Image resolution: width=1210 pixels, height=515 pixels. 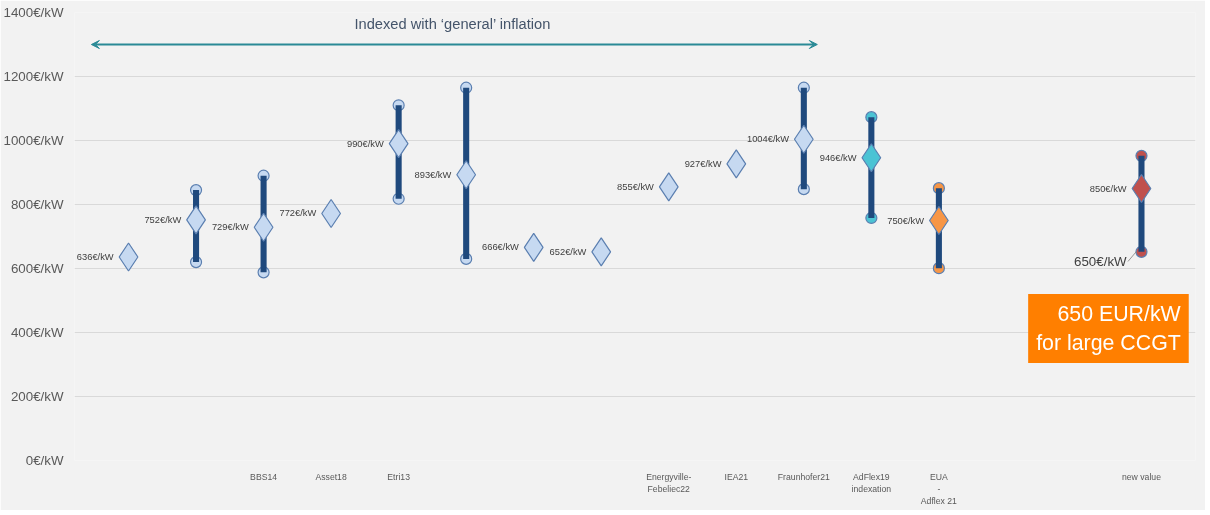 I want to click on y-tick-label: 600€/kW, so click(x=37, y=268).